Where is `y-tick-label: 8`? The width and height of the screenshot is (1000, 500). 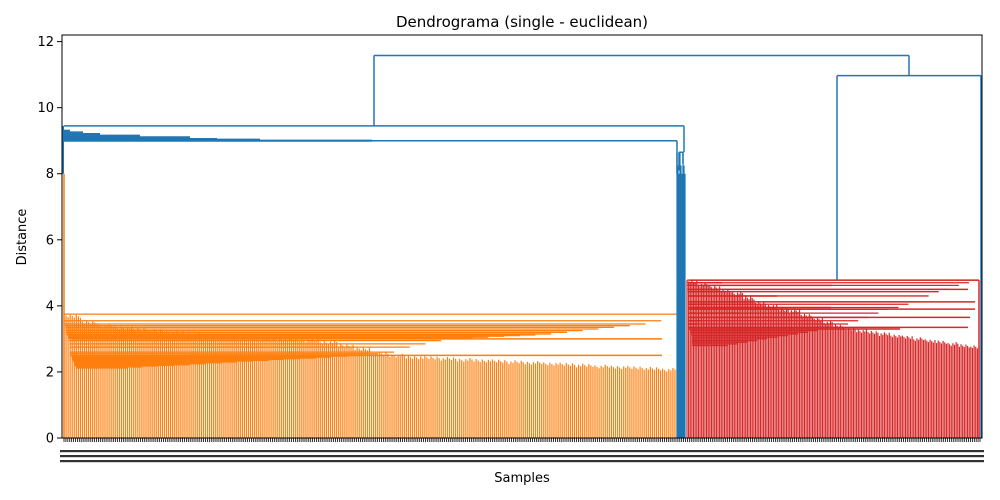 y-tick-label: 8 is located at coordinates (50, 174).